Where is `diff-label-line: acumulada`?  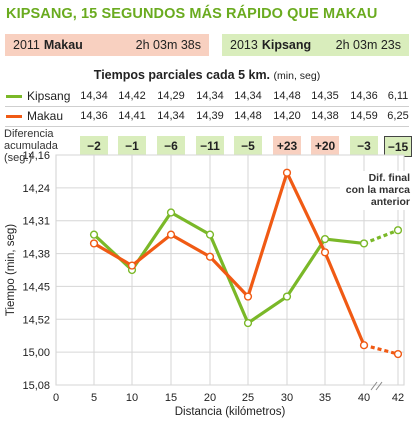 diff-label-line: acumulada is located at coordinates (31, 146).